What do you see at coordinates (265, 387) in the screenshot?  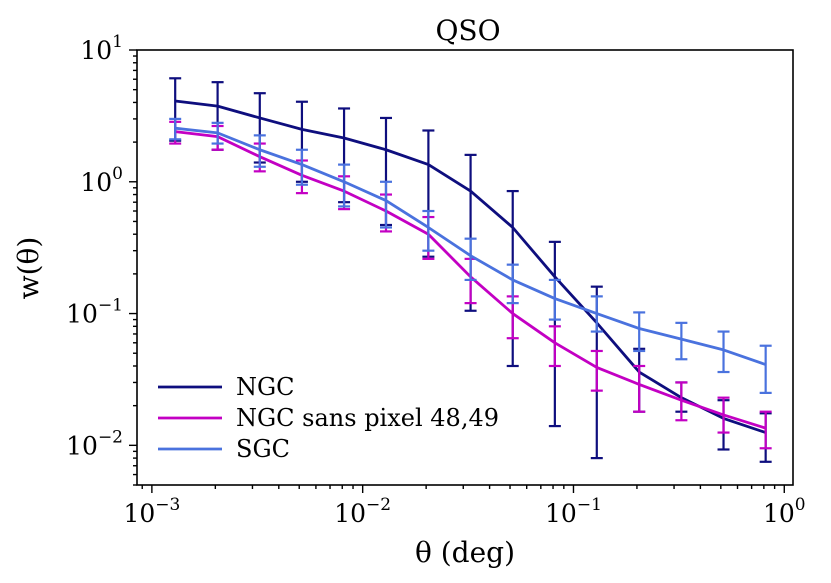 I see `legend-label: NGC` at bounding box center [265, 387].